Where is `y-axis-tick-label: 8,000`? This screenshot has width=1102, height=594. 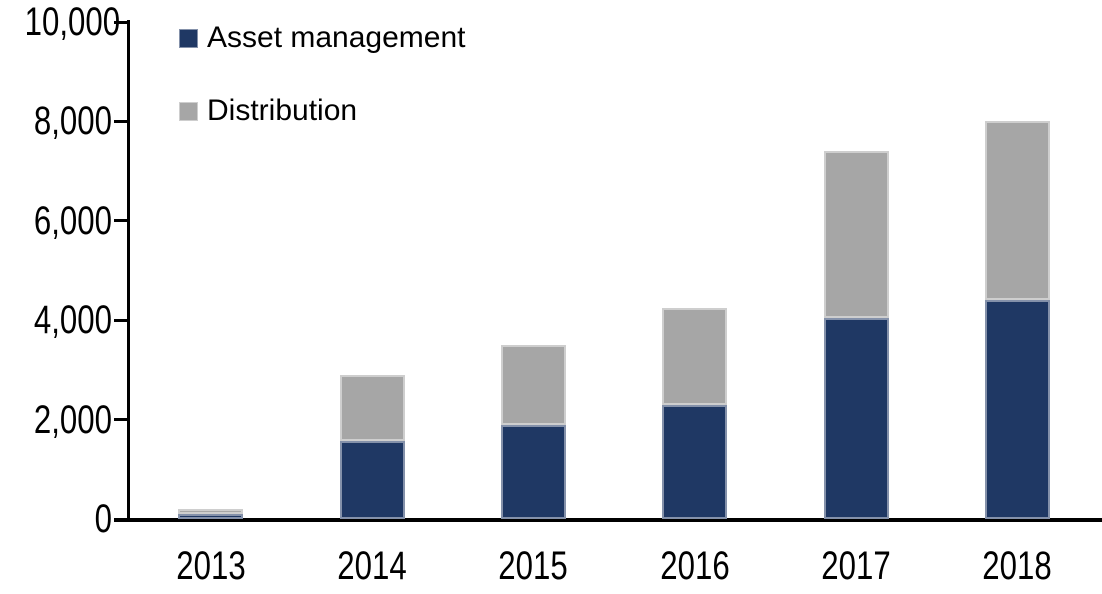
y-axis-tick-label: 8,000 is located at coordinates (72, 121).